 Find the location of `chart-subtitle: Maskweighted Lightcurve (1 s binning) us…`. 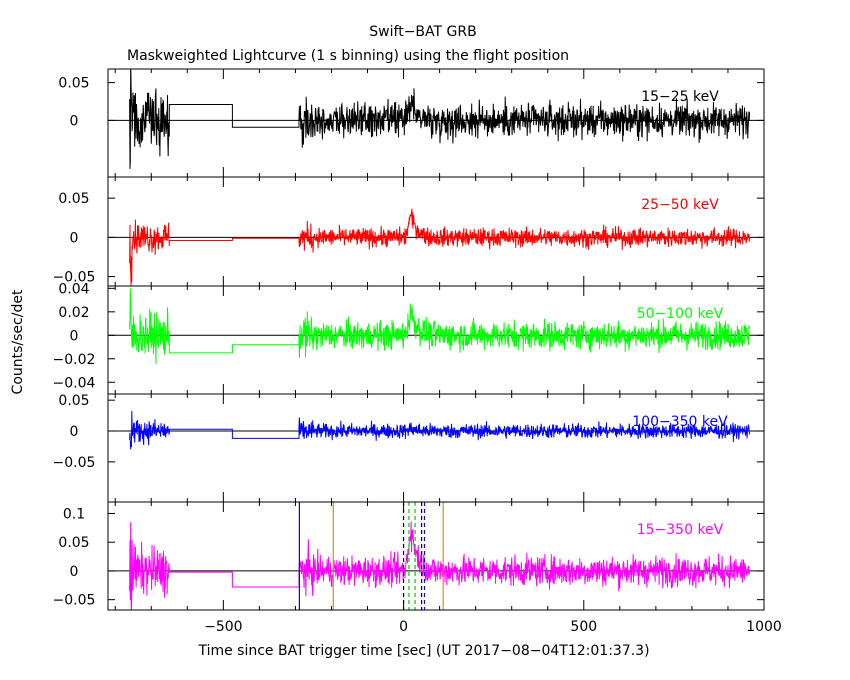

chart-subtitle: Maskweighted Lightcurve (1 s binning) us… is located at coordinates (348, 56).